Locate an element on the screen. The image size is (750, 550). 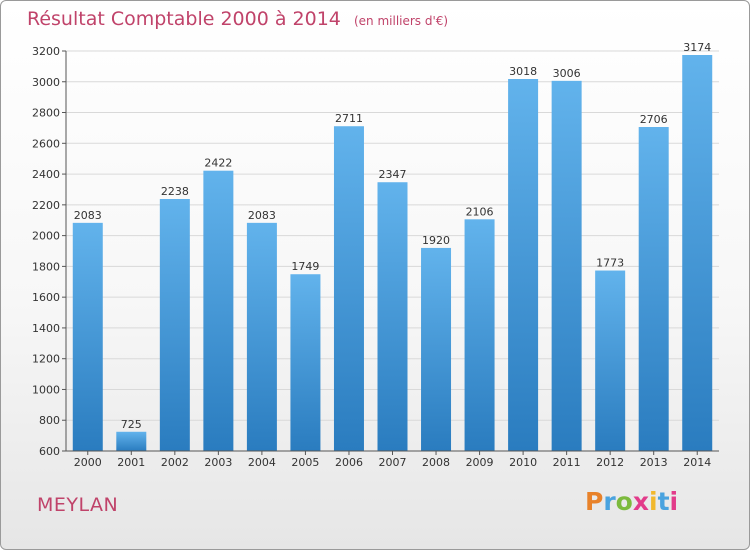
data-label: 2706 is located at coordinates (654, 119).